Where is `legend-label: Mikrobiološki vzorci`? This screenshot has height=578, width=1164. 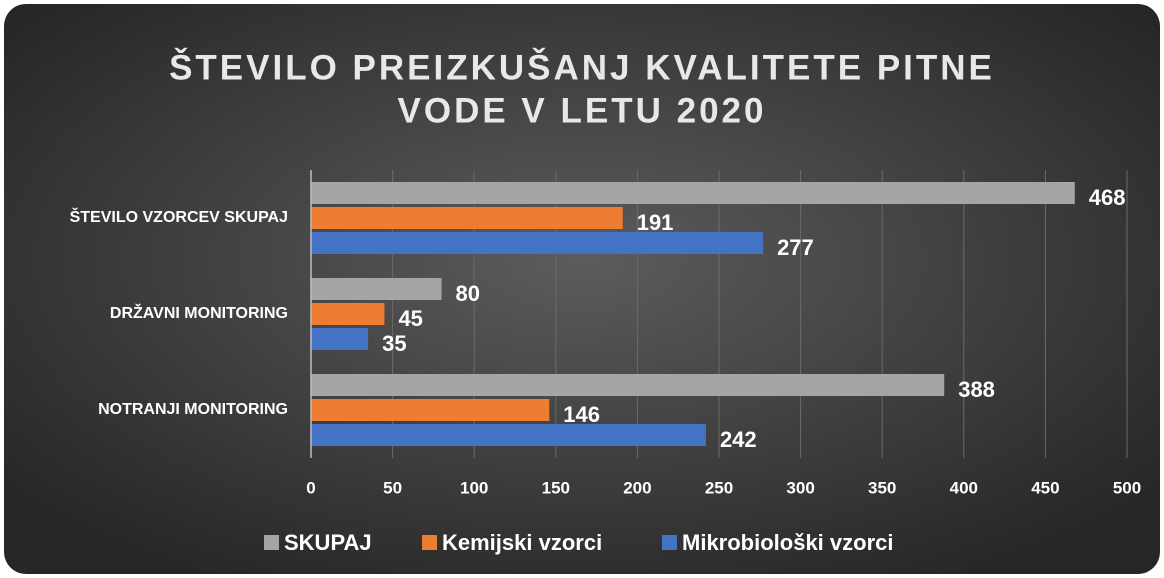
legend-label: Mikrobiološki vzorci is located at coordinates (788, 542).